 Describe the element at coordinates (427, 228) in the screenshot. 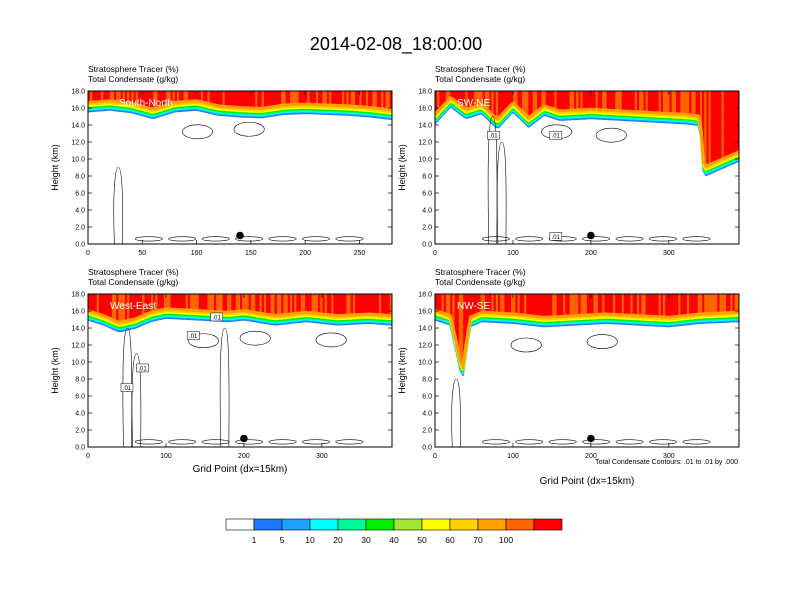

I see `y-tick-label: 2.0` at that location.